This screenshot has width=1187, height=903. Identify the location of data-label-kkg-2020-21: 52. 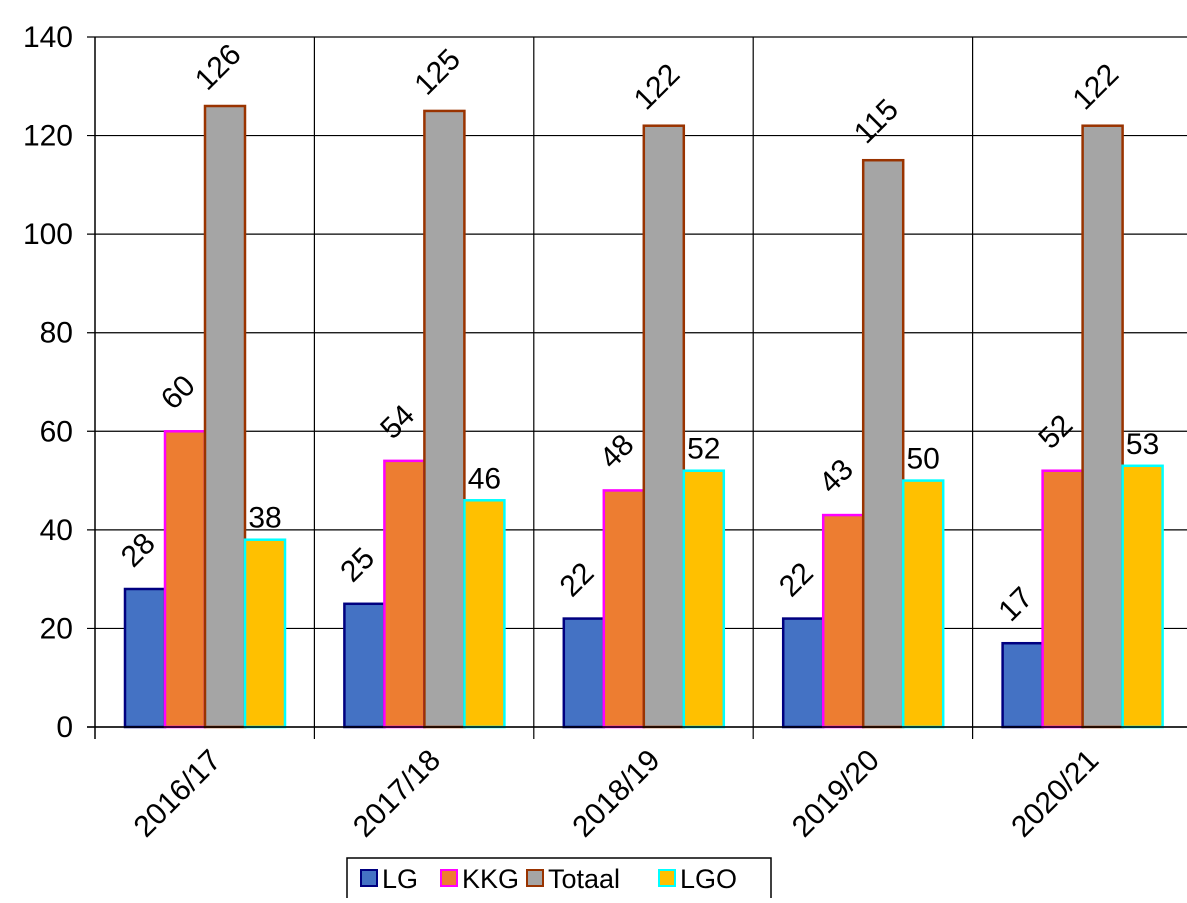
(1055, 432).